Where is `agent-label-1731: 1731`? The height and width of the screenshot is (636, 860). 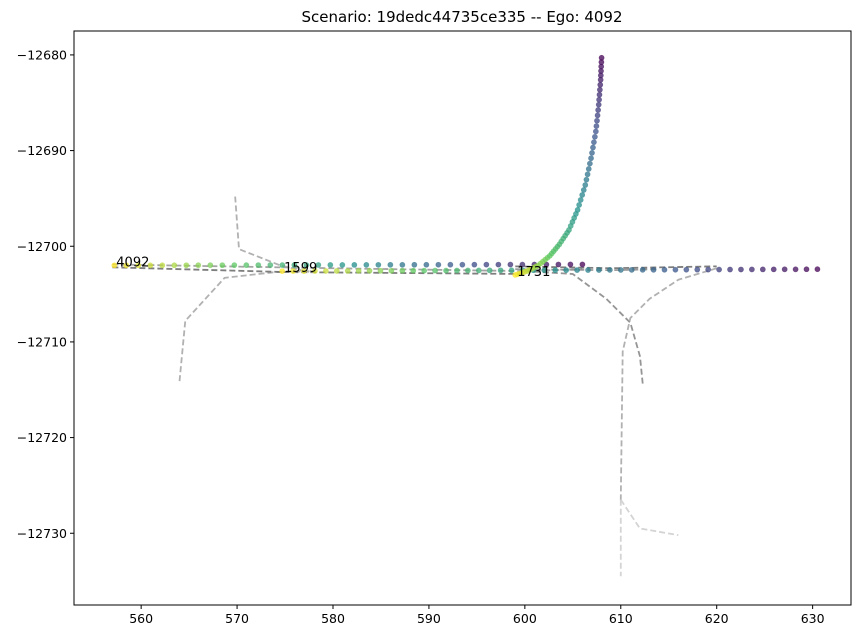 agent-label-1731: 1731 is located at coordinates (533, 272).